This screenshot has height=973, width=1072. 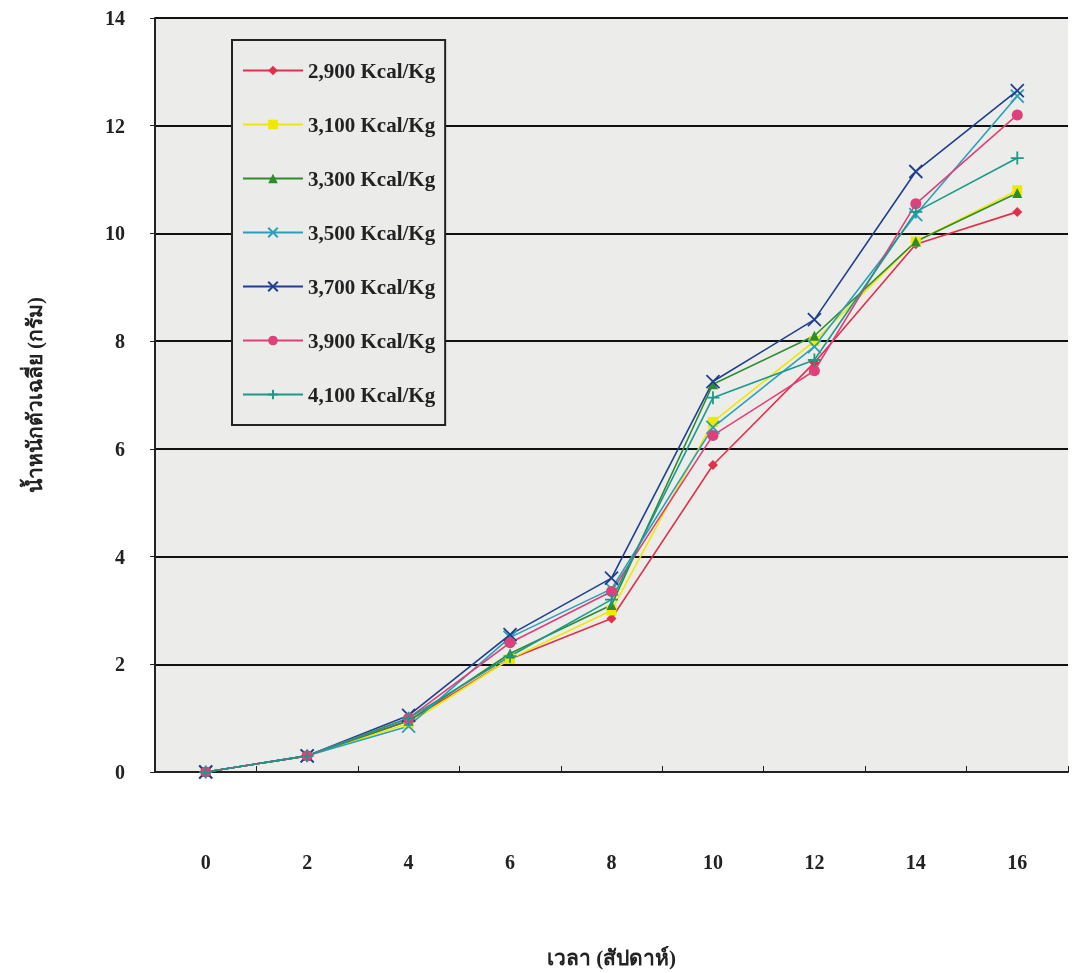 I want to click on x-tick-label: 14, so click(x=915, y=862).